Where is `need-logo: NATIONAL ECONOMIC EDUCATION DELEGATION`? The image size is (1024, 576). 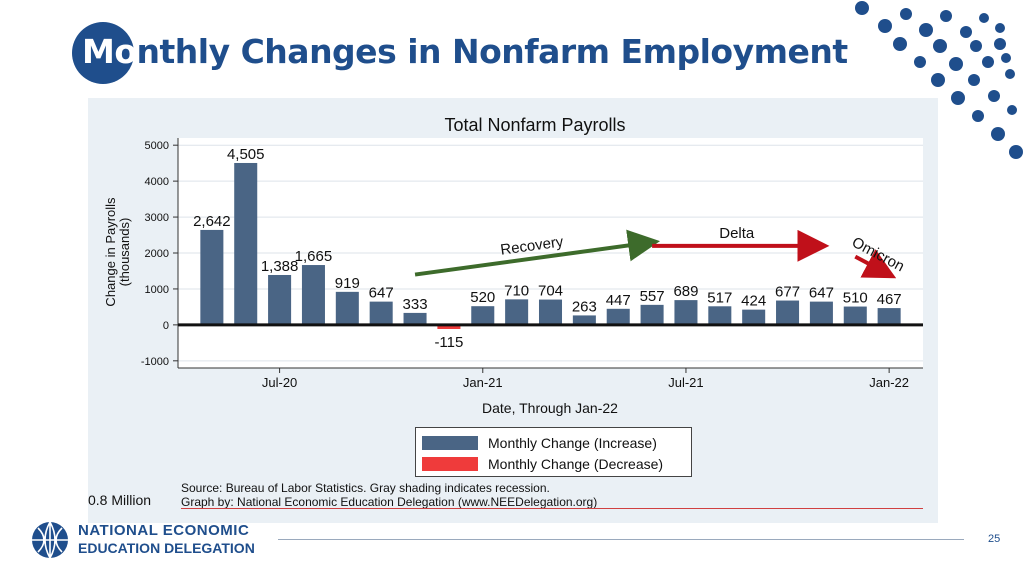
need-logo: NATIONAL ECONOMIC EDUCATION DELEGATION is located at coordinates (150, 540).